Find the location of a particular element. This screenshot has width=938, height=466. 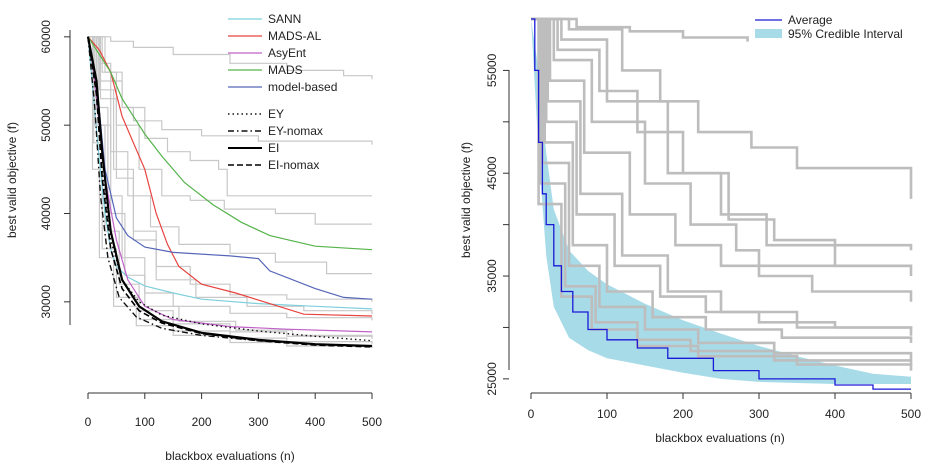

left-y-tick-label: 40000 is located at coordinates (46, 213).